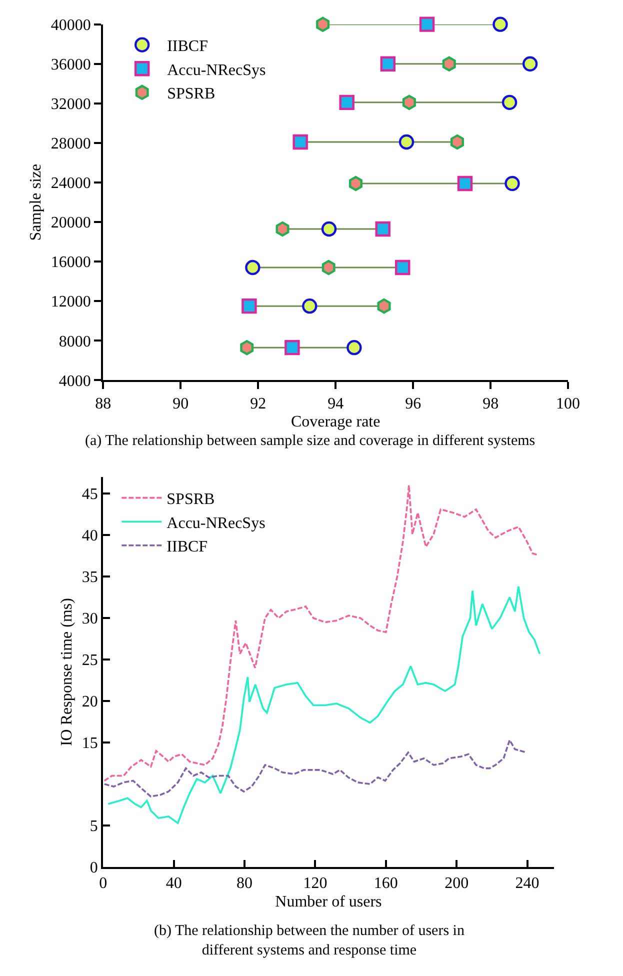  Describe the element at coordinates (94, 827) in the screenshot. I see `y-tick-label: 5` at that location.